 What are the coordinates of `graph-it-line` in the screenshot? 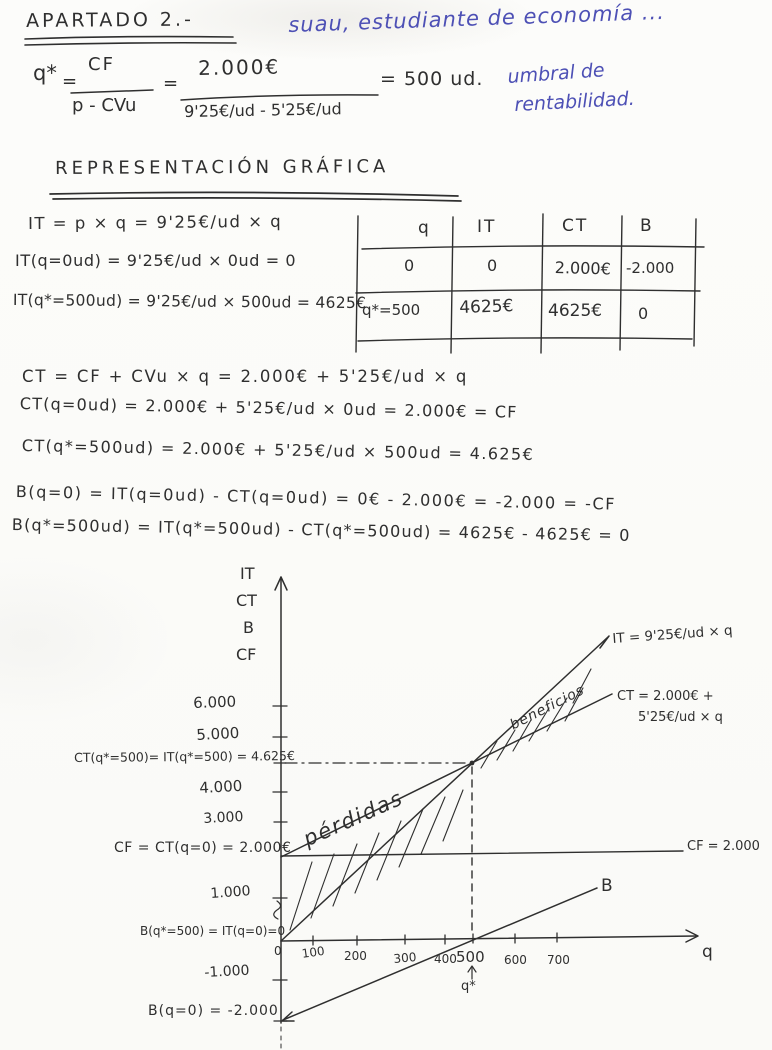 It's located at (445, 788).